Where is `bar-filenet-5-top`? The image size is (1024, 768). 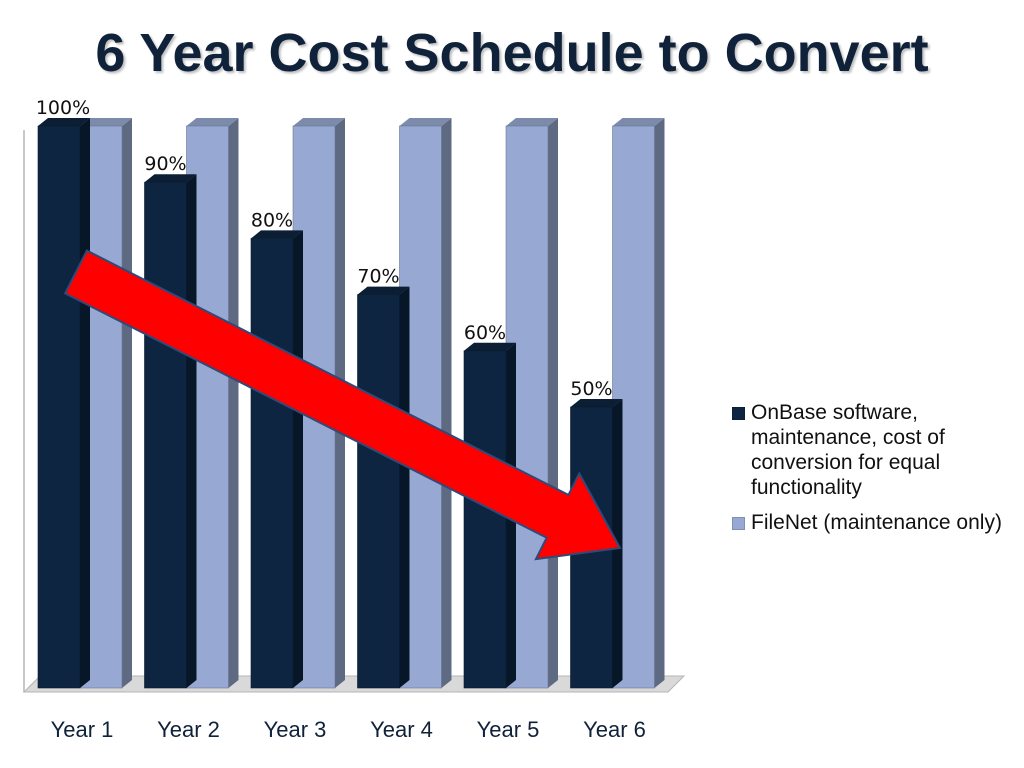
bar-filenet-5-top is located at coordinates (532, 122).